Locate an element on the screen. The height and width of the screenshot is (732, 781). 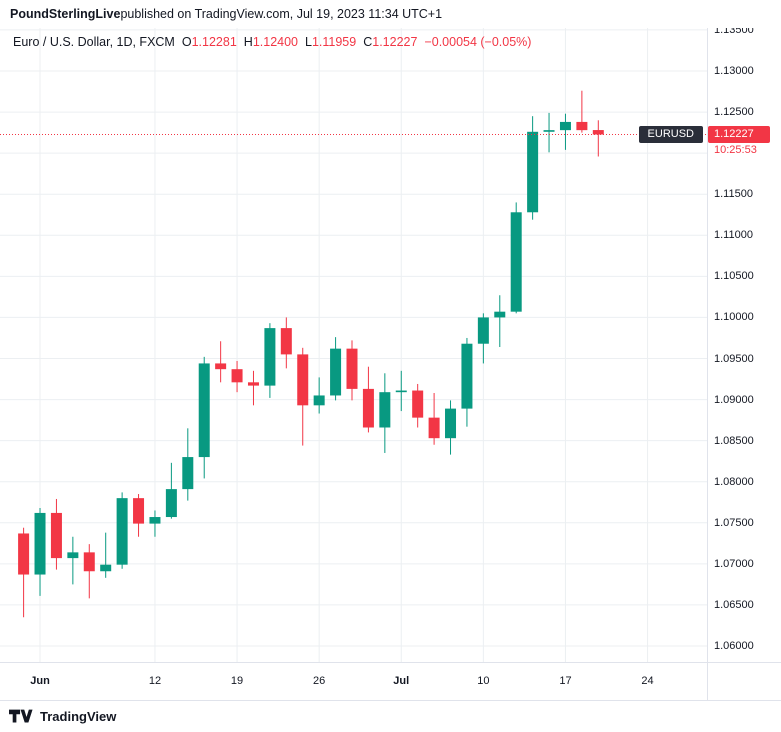
time-axis-label: 19 is located at coordinates (237, 681).